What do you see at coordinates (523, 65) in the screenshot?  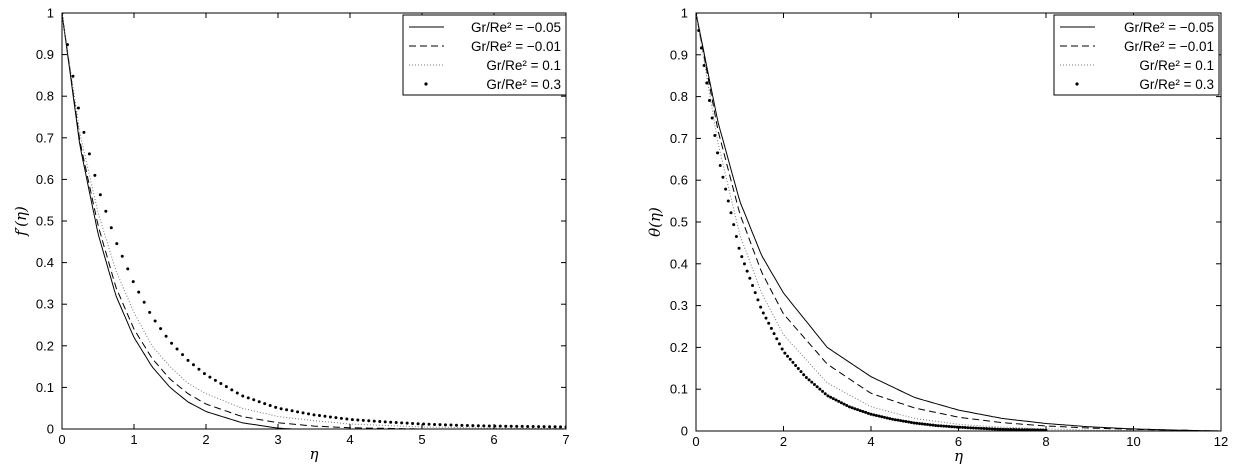 I see `legend-label: Gr/Re² = 0.1` at bounding box center [523, 65].